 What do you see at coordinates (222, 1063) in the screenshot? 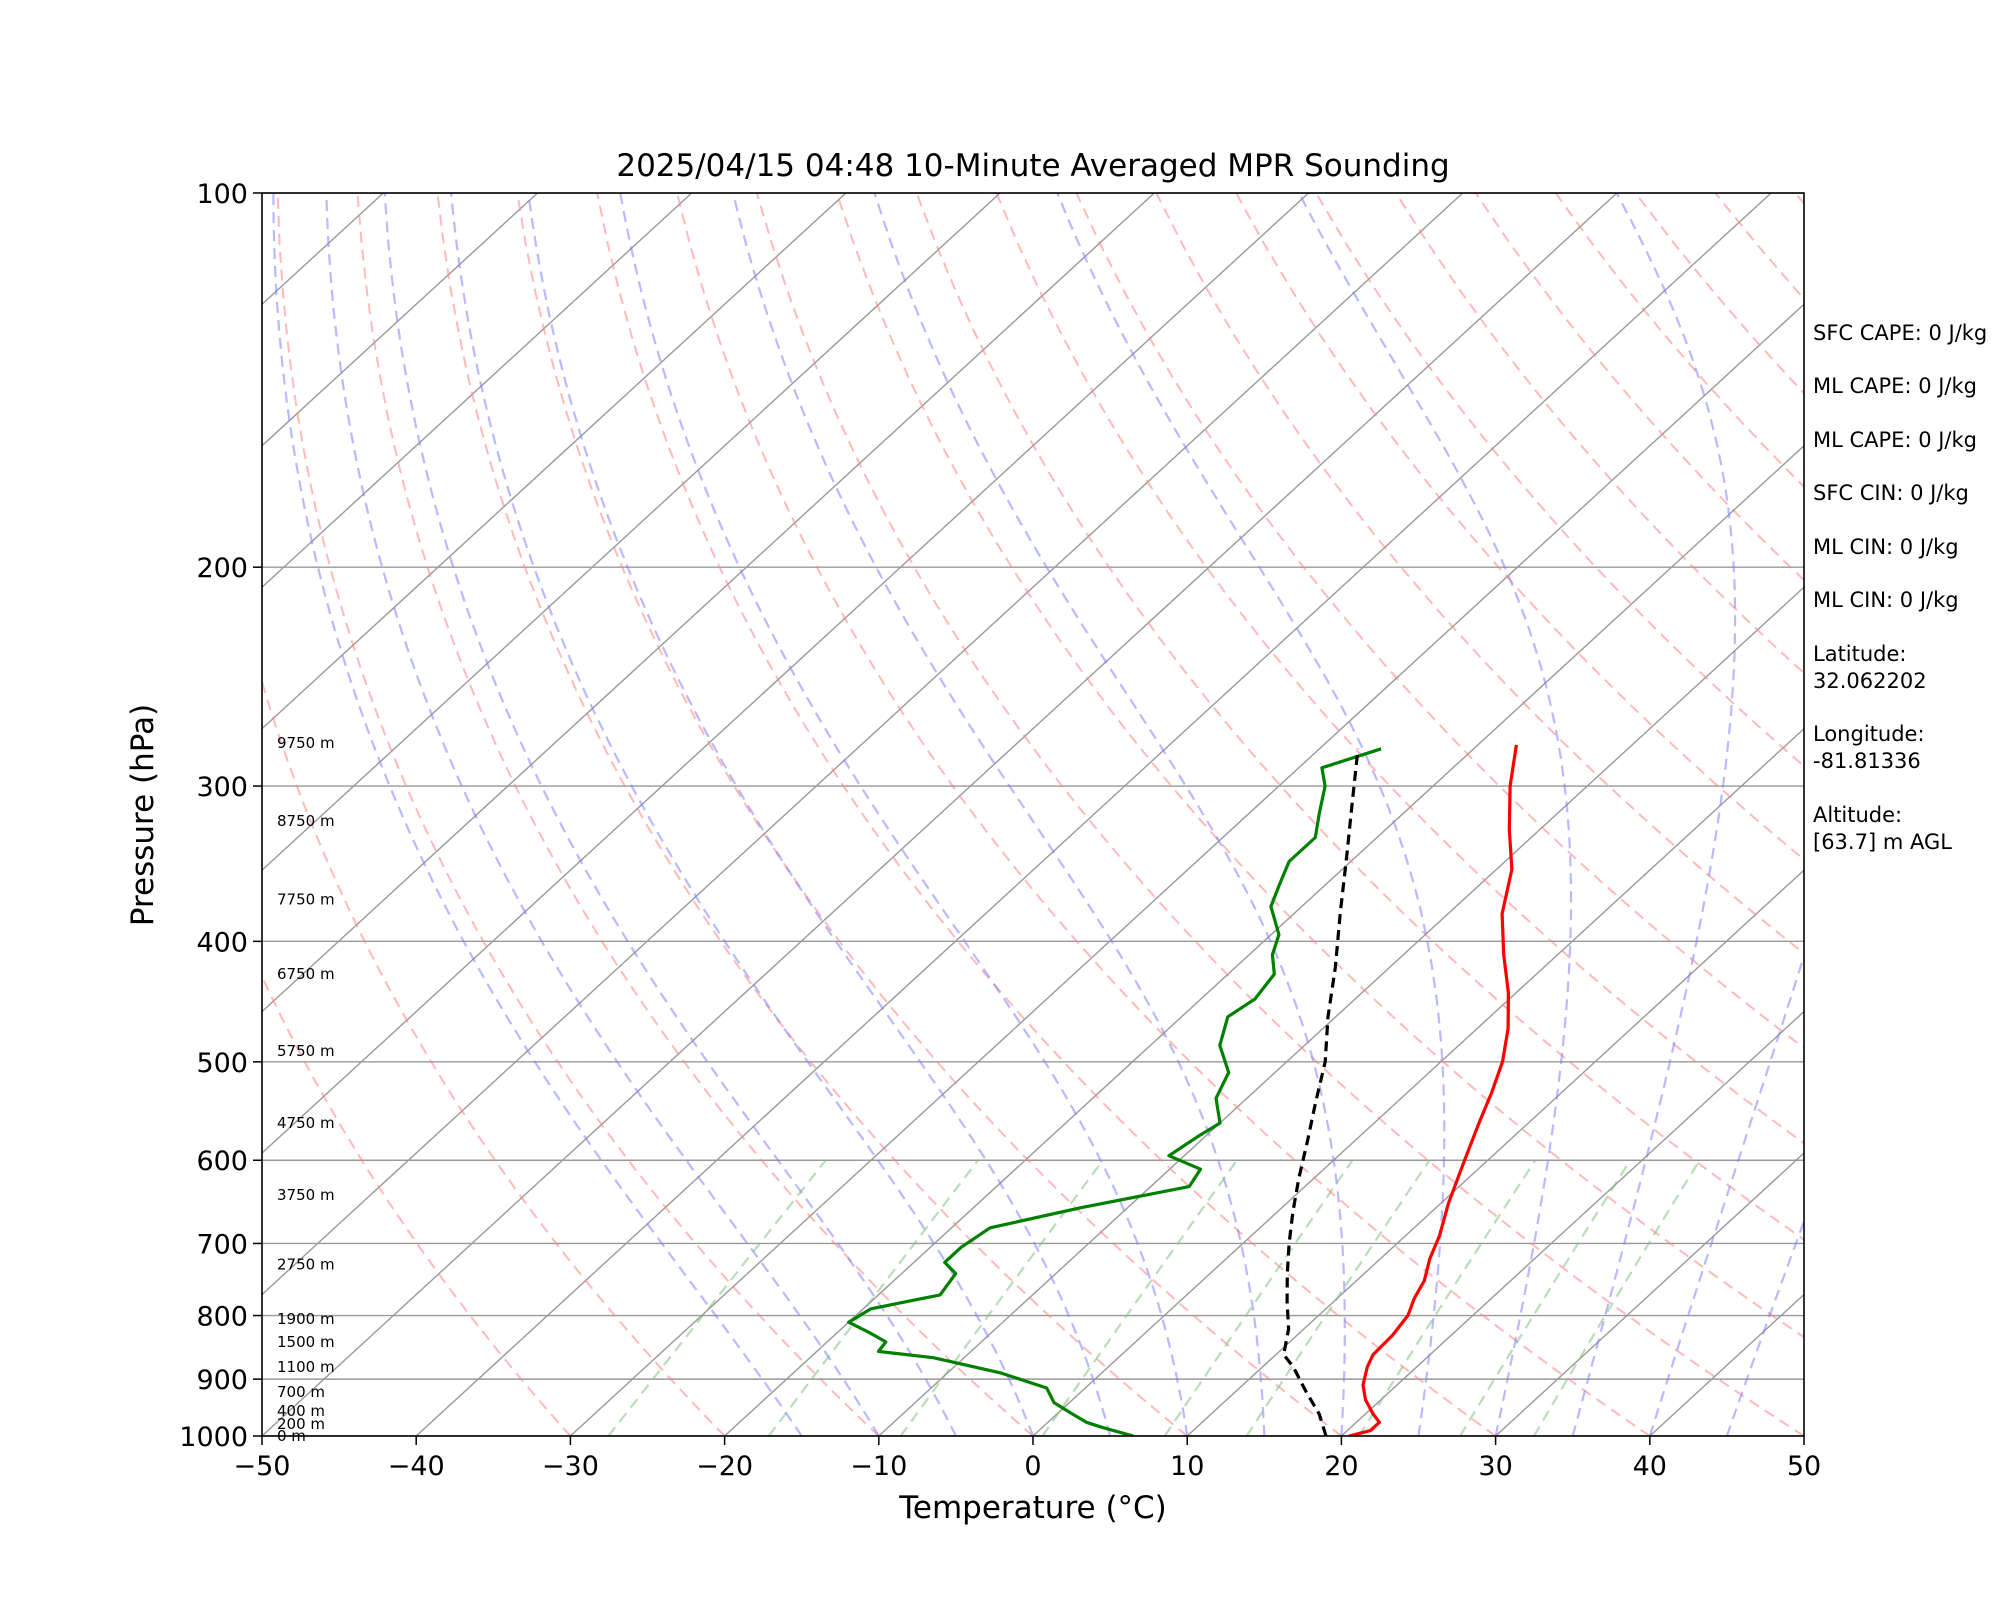
I see `y-tick-label: 500` at bounding box center [222, 1063].